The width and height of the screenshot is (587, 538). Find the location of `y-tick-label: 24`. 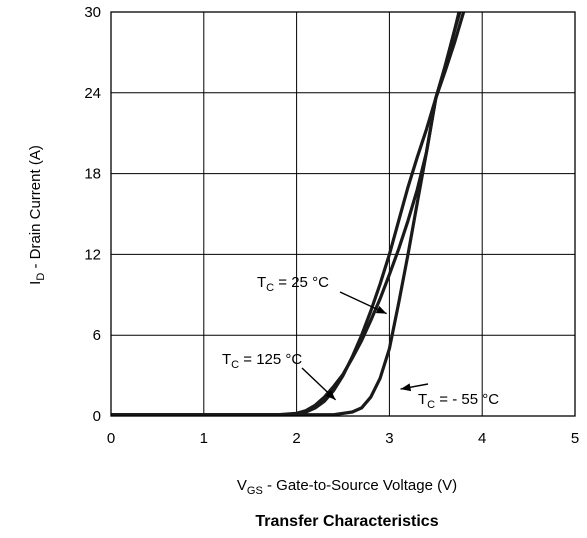

y-tick-label: 24 is located at coordinates (92, 93).